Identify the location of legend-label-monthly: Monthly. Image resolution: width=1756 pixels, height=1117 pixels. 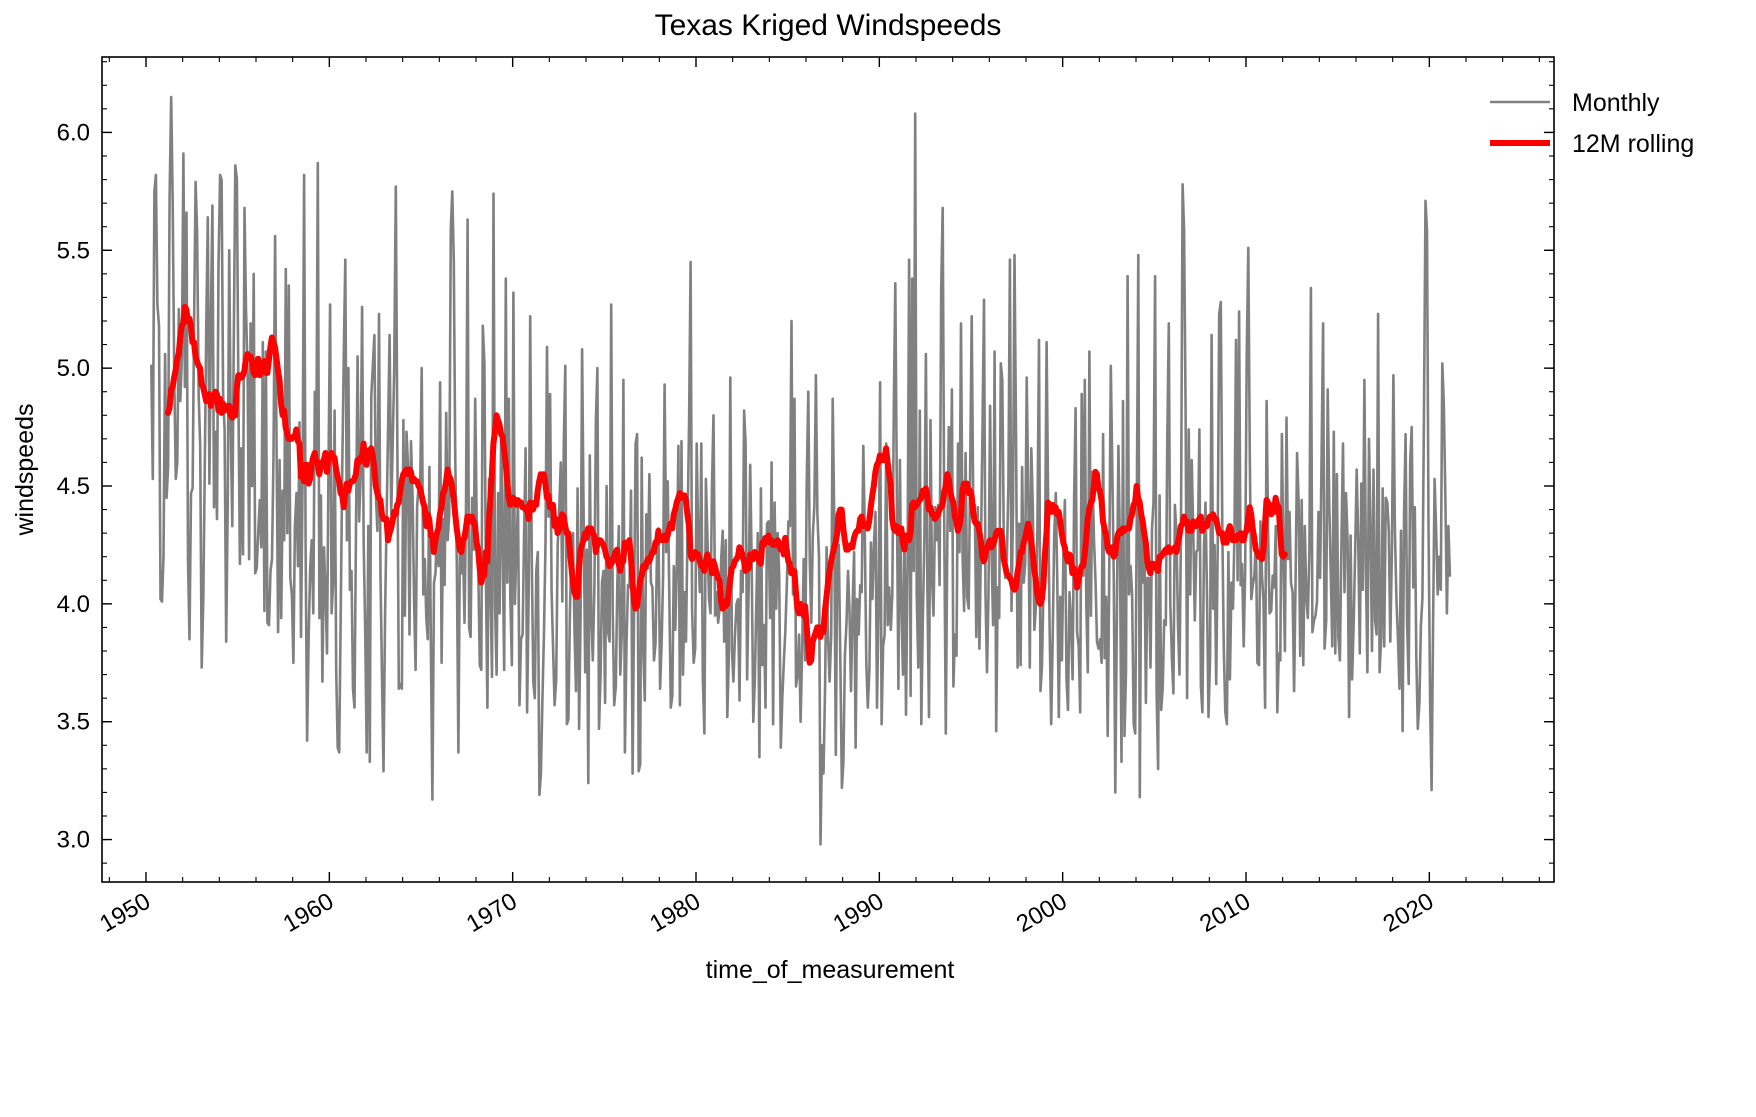
(1616, 103).